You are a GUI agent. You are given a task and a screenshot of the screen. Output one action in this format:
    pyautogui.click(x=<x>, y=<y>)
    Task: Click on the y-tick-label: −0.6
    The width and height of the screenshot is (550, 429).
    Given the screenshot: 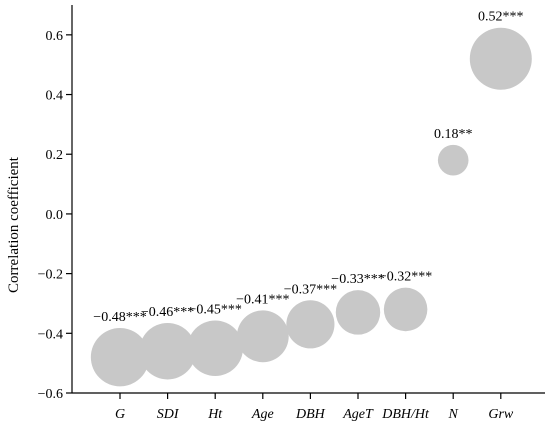 What is the action you would take?
    pyautogui.click(x=50, y=394)
    